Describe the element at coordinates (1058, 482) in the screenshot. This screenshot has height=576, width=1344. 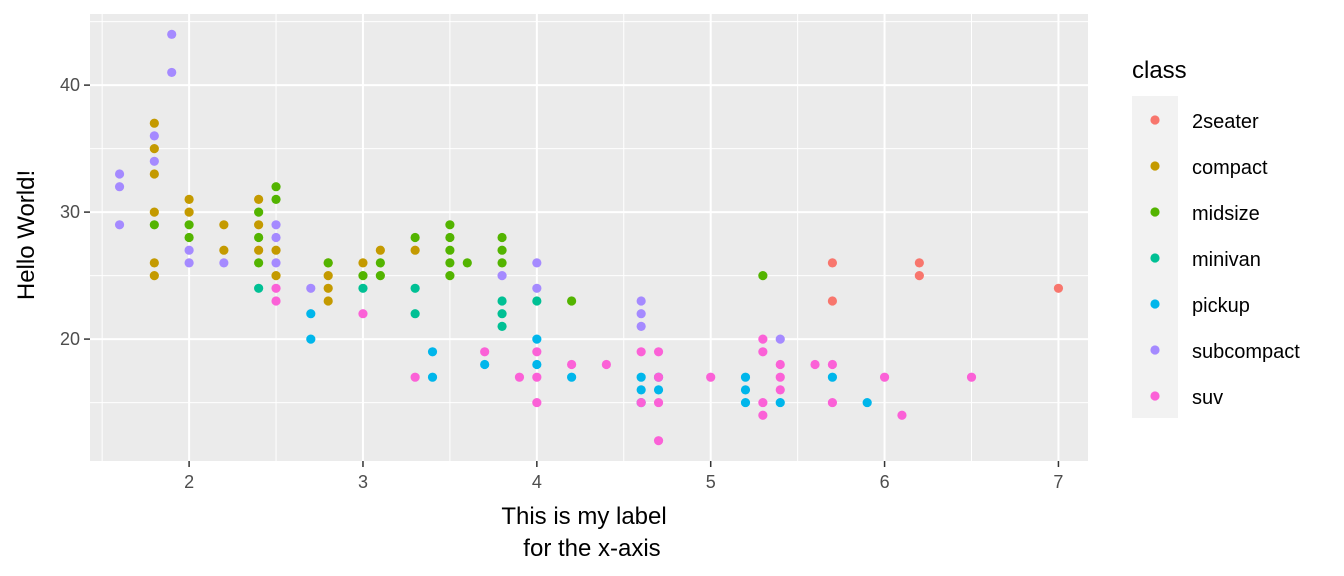
I see `x-tick-label: 7` at that location.